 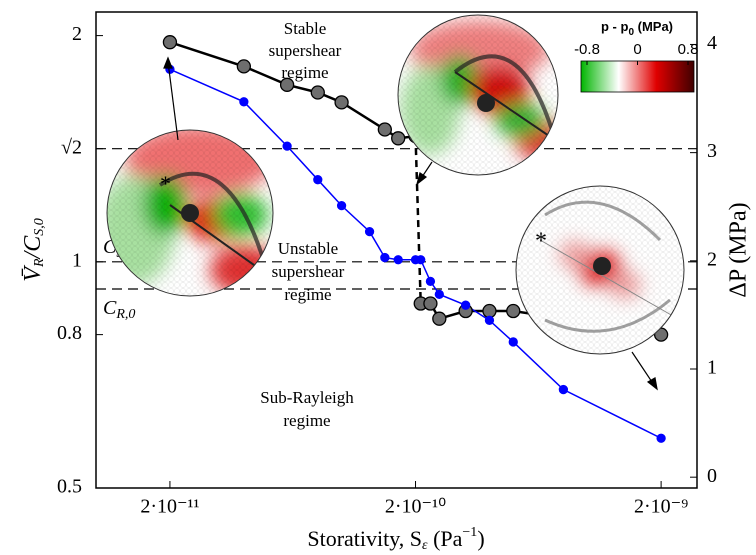 I want to click on x-tick-label: 2·10⁻¹¹, so click(x=169, y=507).